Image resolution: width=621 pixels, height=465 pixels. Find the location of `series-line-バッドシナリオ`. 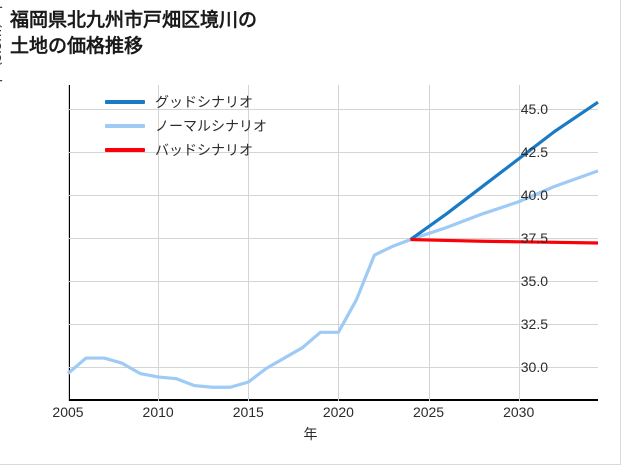

series-line-バッドシナリオ is located at coordinates (504, 241).